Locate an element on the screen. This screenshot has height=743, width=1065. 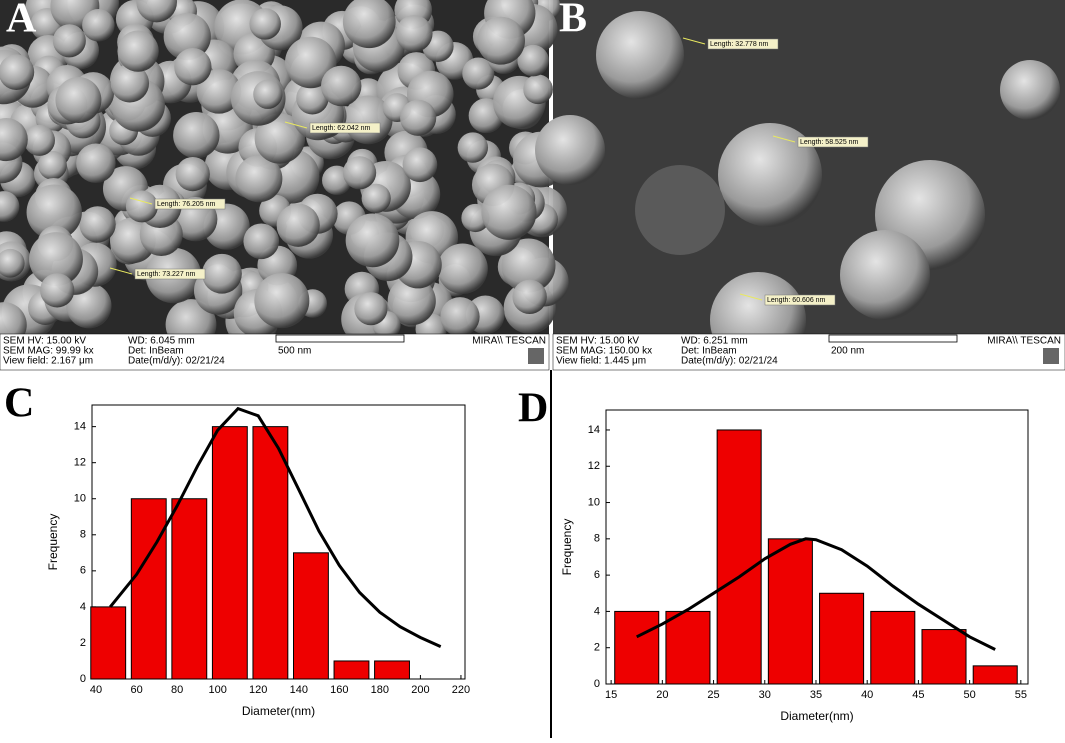
x-axis-label: Diameter(nm) is located at coordinates (816, 716).